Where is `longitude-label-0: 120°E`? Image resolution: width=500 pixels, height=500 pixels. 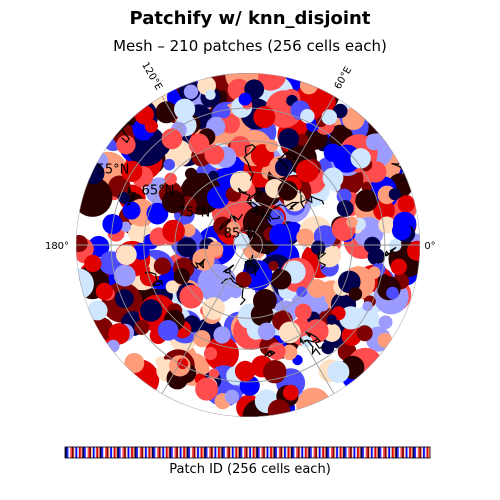
longitude-label-0: 120°E is located at coordinates (151, 76).